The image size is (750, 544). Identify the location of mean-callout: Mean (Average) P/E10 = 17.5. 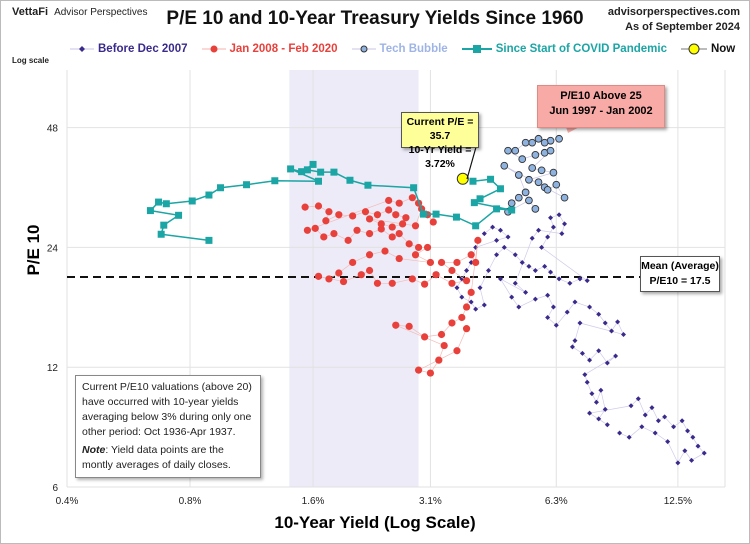
(680, 274).